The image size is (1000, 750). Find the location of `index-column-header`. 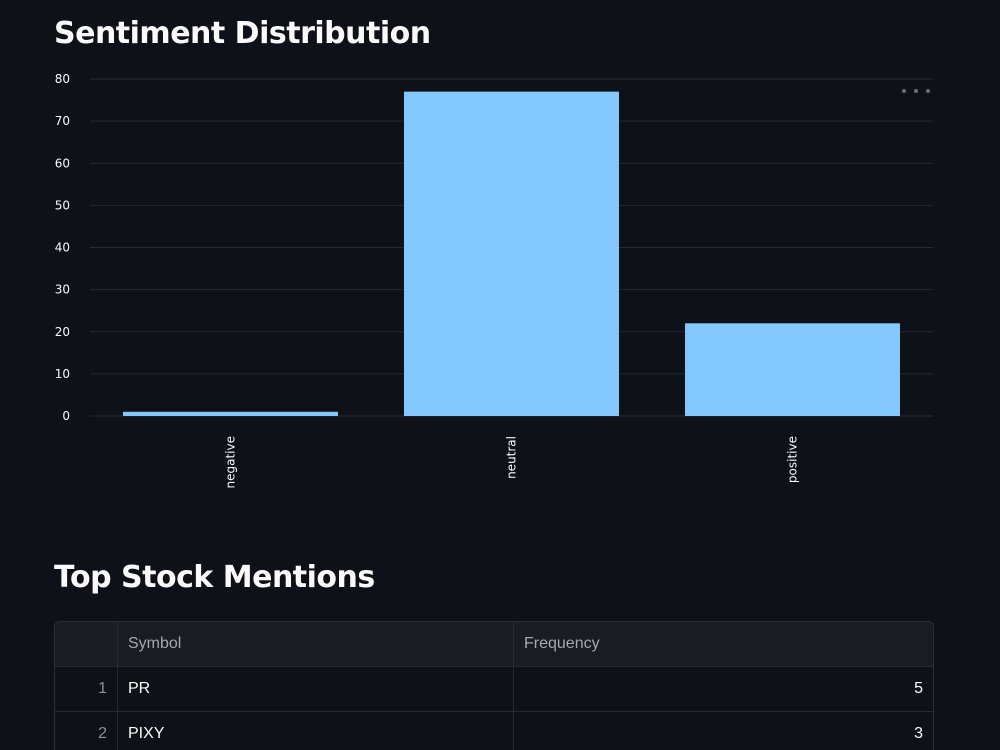

index-column-header is located at coordinates (86, 644).